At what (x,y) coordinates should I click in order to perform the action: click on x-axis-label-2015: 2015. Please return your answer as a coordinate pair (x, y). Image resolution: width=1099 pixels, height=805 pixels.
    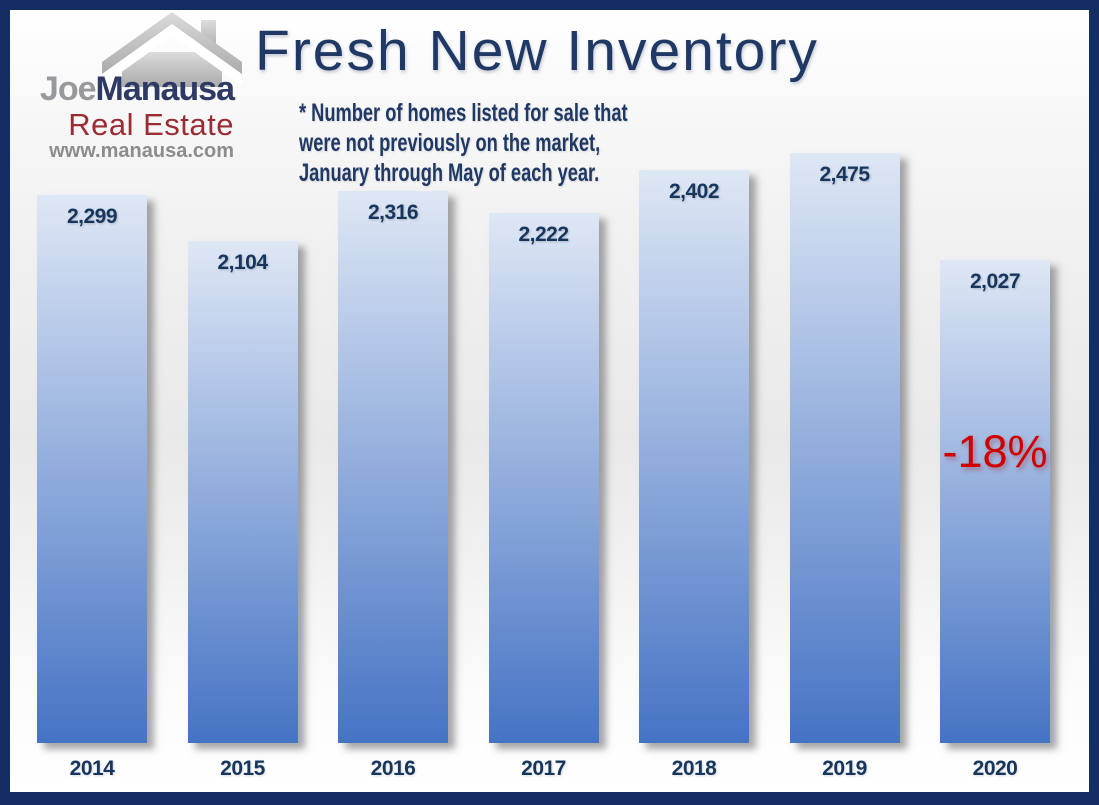
    Looking at the image, I should click on (242, 768).